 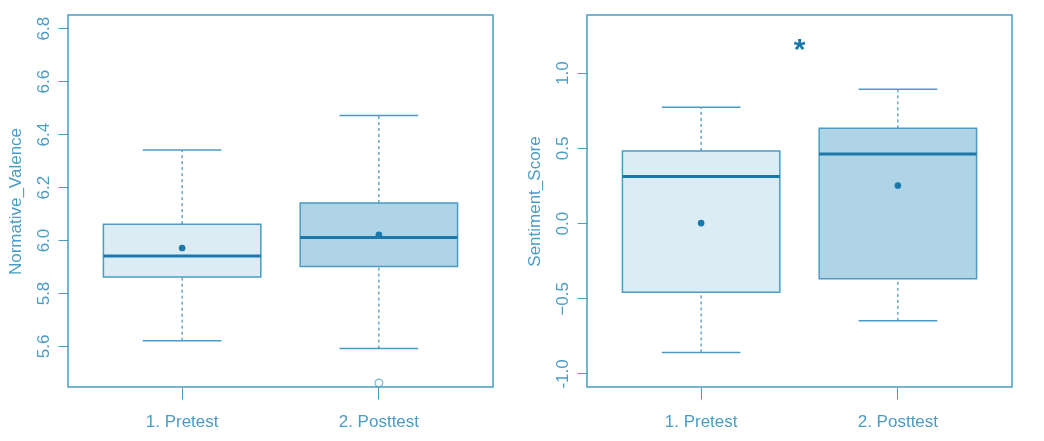 I want to click on y-tick-label: 5.6, so click(x=43, y=346).